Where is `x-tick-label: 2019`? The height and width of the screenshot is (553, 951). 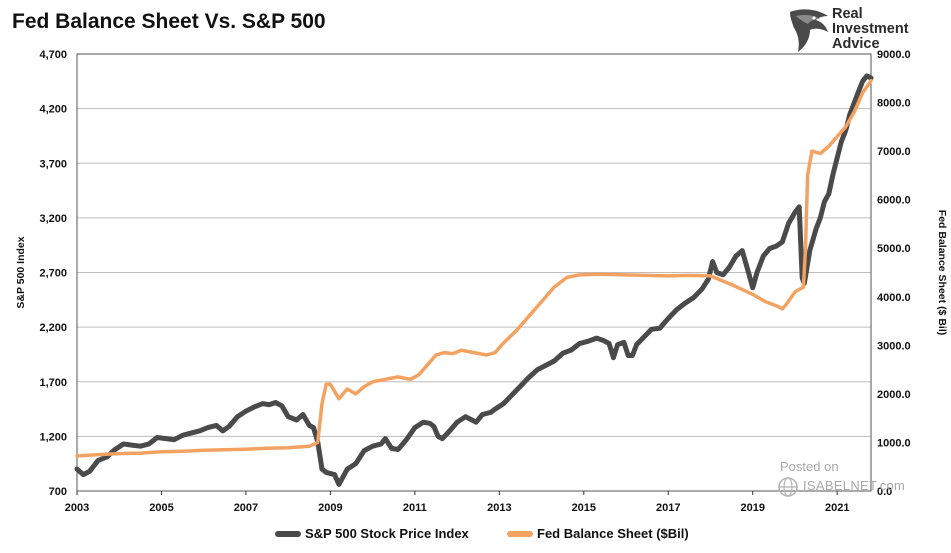
x-tick-label: 2019 is located at coordinates (753, 508).